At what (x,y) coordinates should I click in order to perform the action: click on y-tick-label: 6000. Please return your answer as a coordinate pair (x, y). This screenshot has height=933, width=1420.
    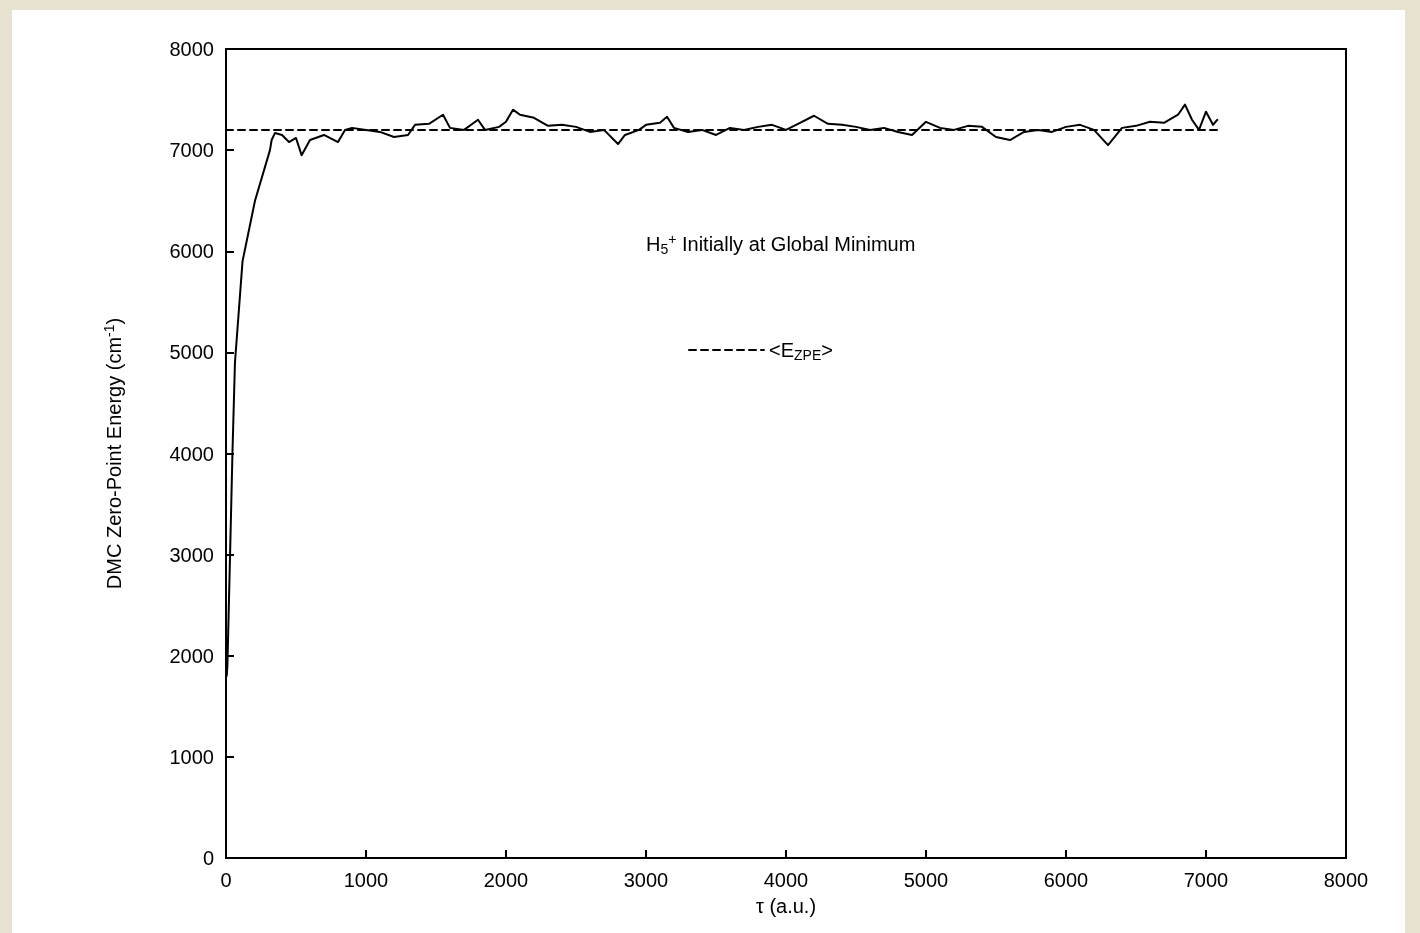
    Looking at the image, I should click on (191, 251).